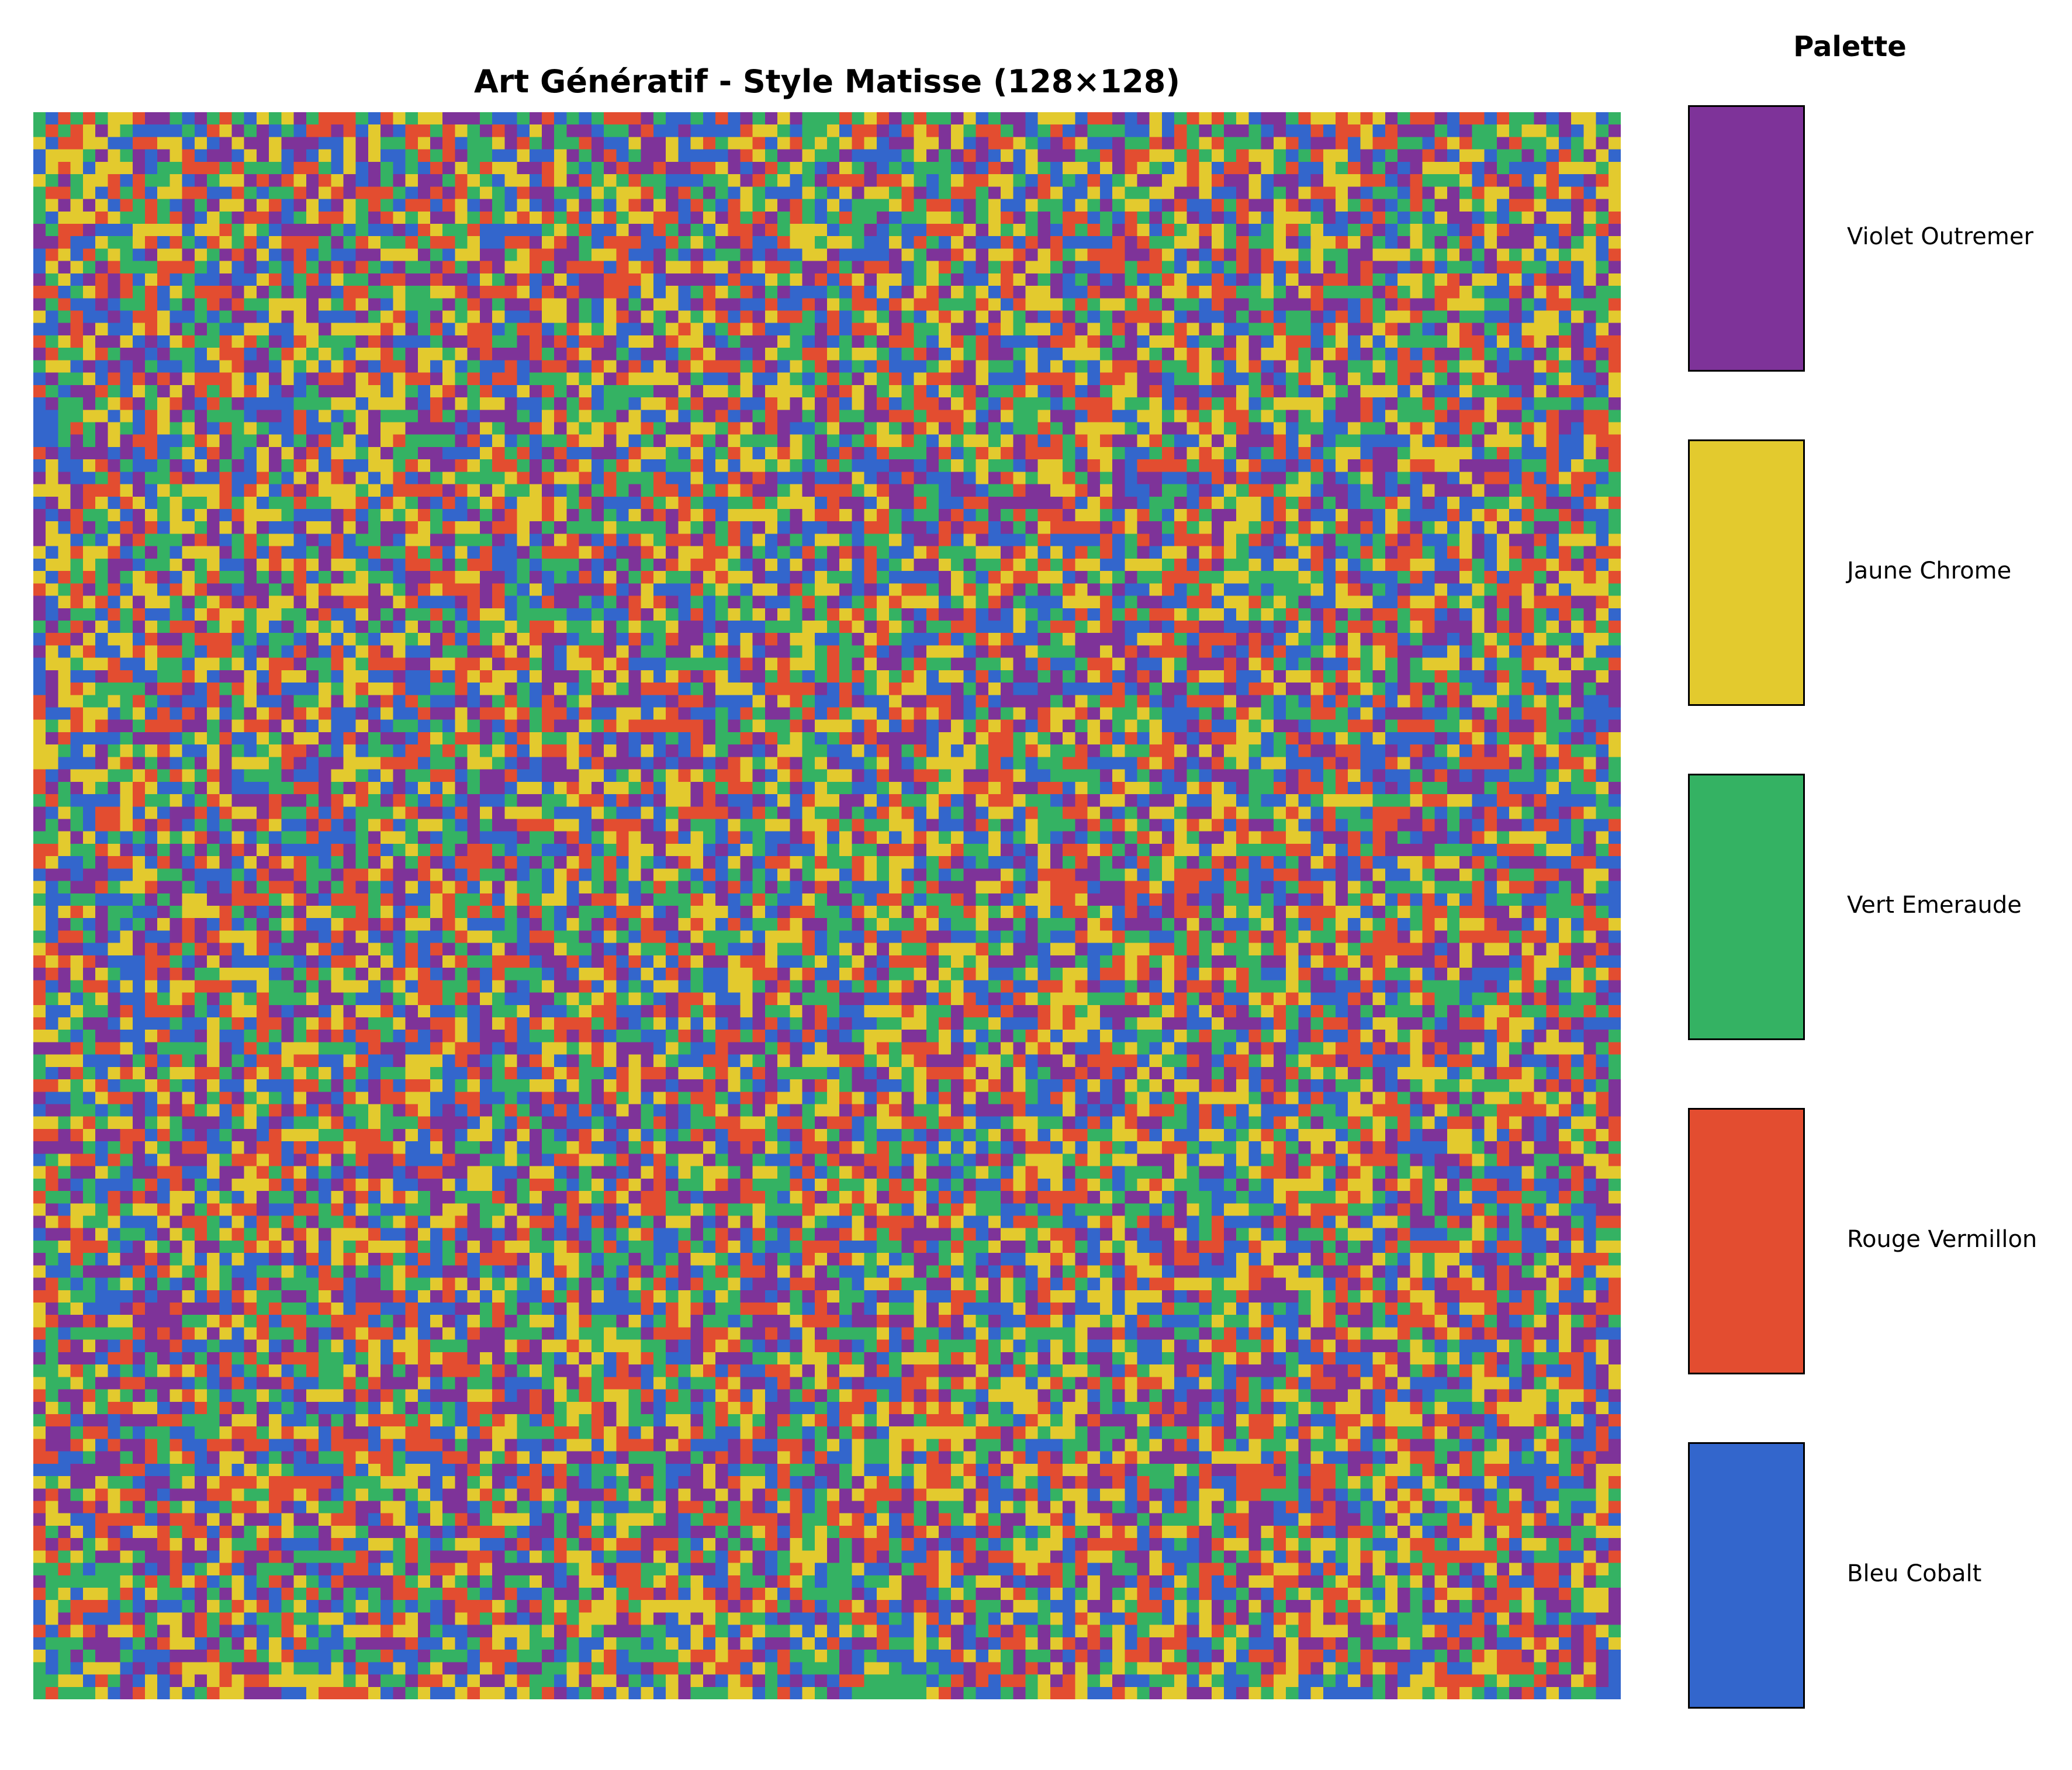 The height and width of the screenshot is (1770, 2072). I want to click on swatch-vert-emeraude, so click(1746, 907).